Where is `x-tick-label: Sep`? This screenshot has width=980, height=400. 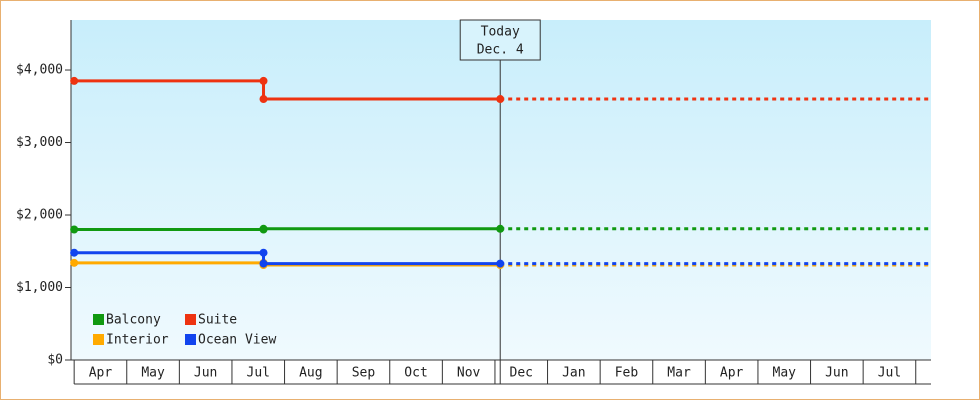 x-tick-label: Sep is located at coordinates (364, 373).